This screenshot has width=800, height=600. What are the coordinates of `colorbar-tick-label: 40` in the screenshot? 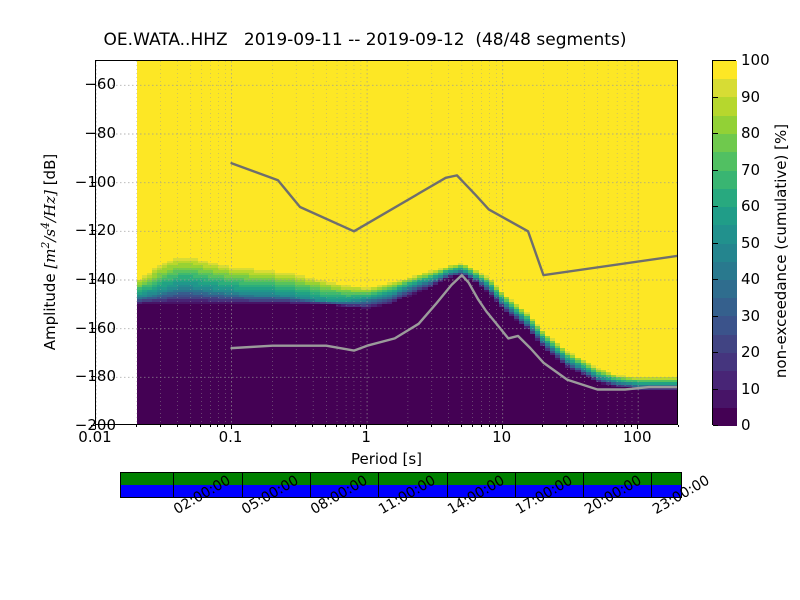 It's located at (751, 279).